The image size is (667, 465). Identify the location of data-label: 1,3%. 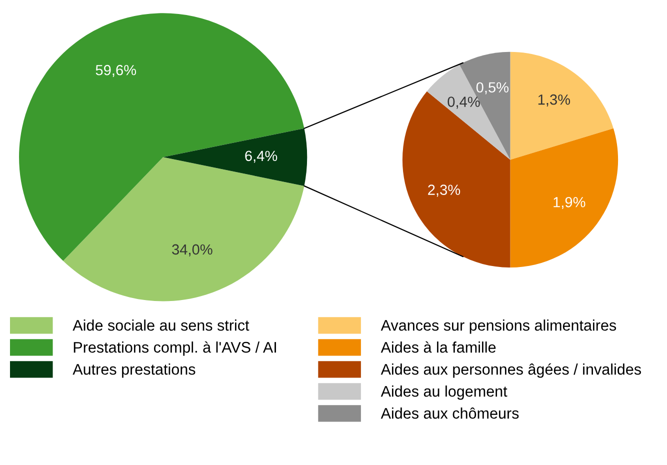
(554, 100).